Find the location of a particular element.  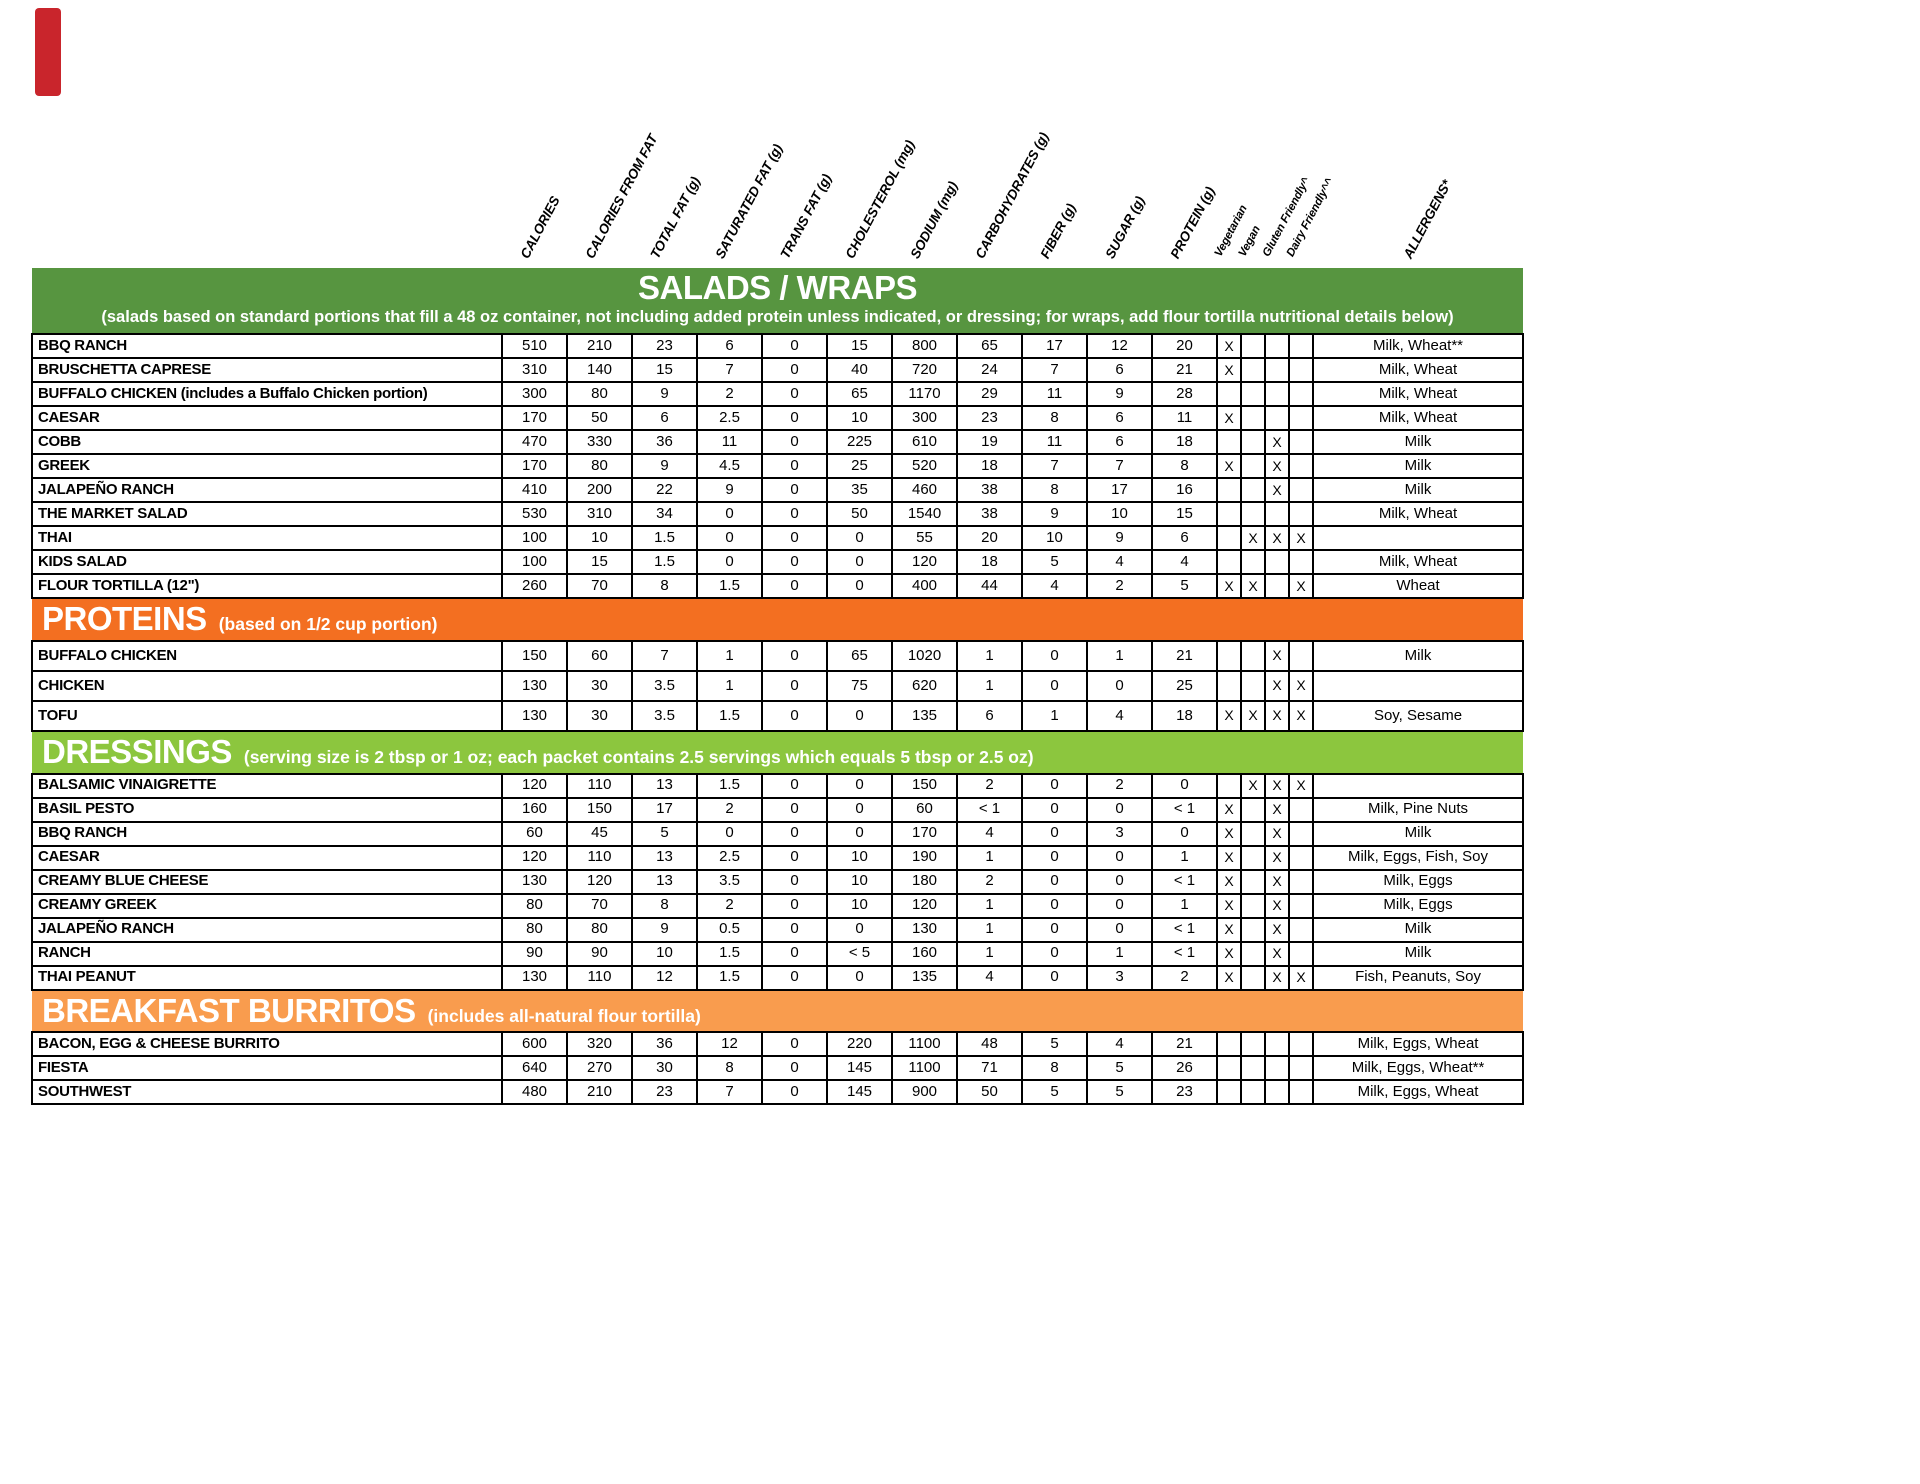

item-name-cell: BASIL PESTO is located at coordinates (267, 809).